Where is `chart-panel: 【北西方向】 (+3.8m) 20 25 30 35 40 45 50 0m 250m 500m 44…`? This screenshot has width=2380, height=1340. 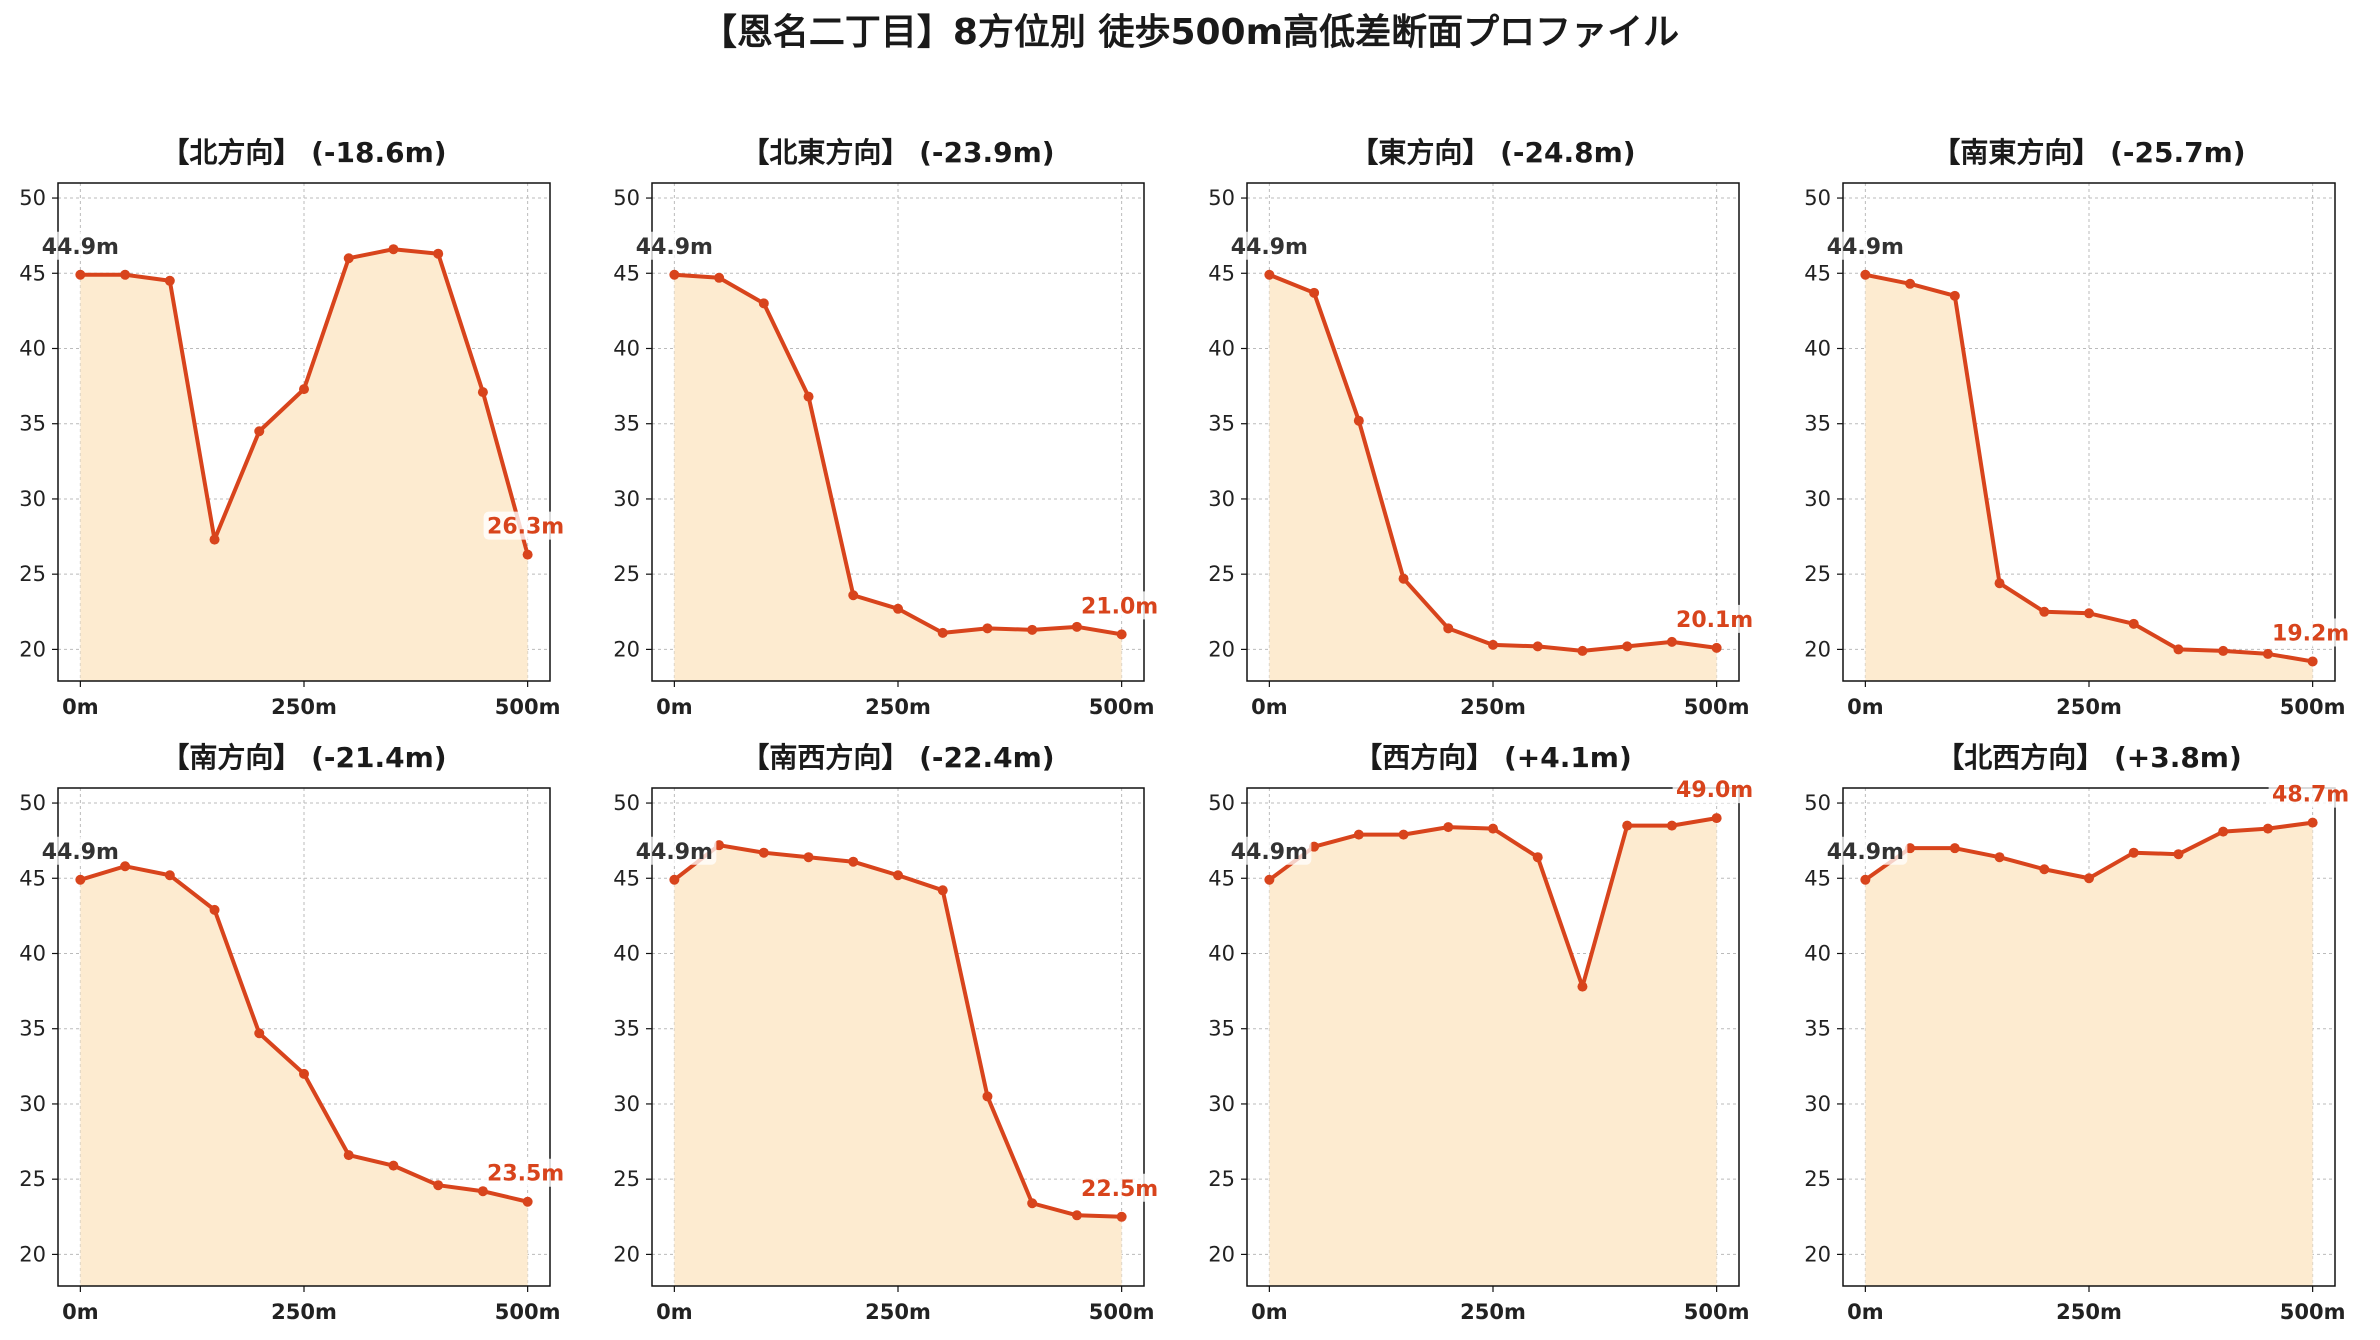 chart-panel: 【北西方向】 (+3.8m) 20 25 30 35 40 45 50 0m 250m 500m 44… is located at coordinates (2078, 1032).